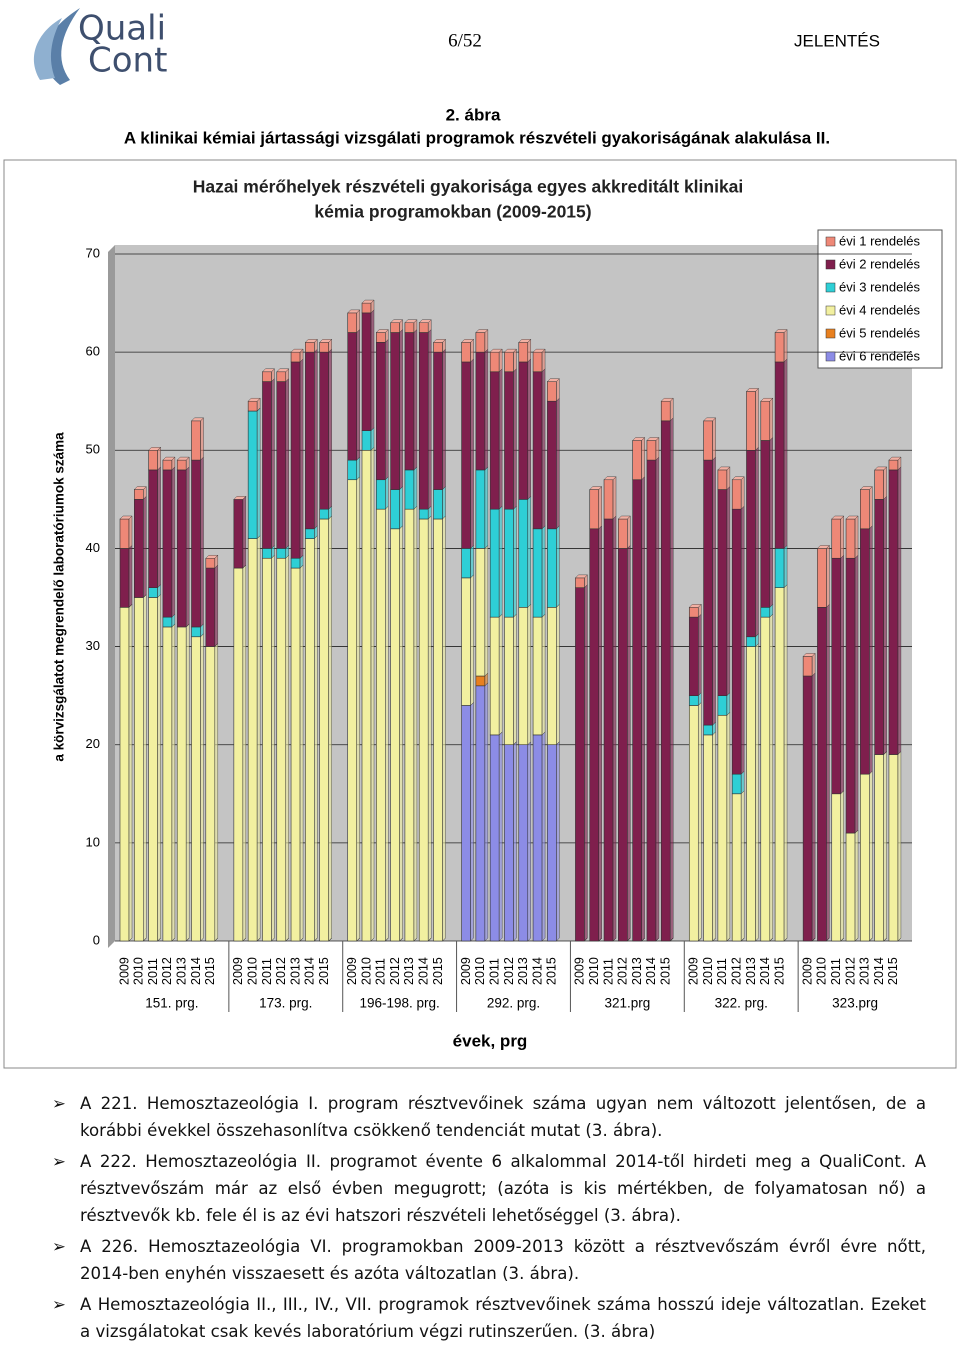  Describe the element at coordinates (637, 971) in the screenshot. I see `x-tick-label: 2013` at that location.